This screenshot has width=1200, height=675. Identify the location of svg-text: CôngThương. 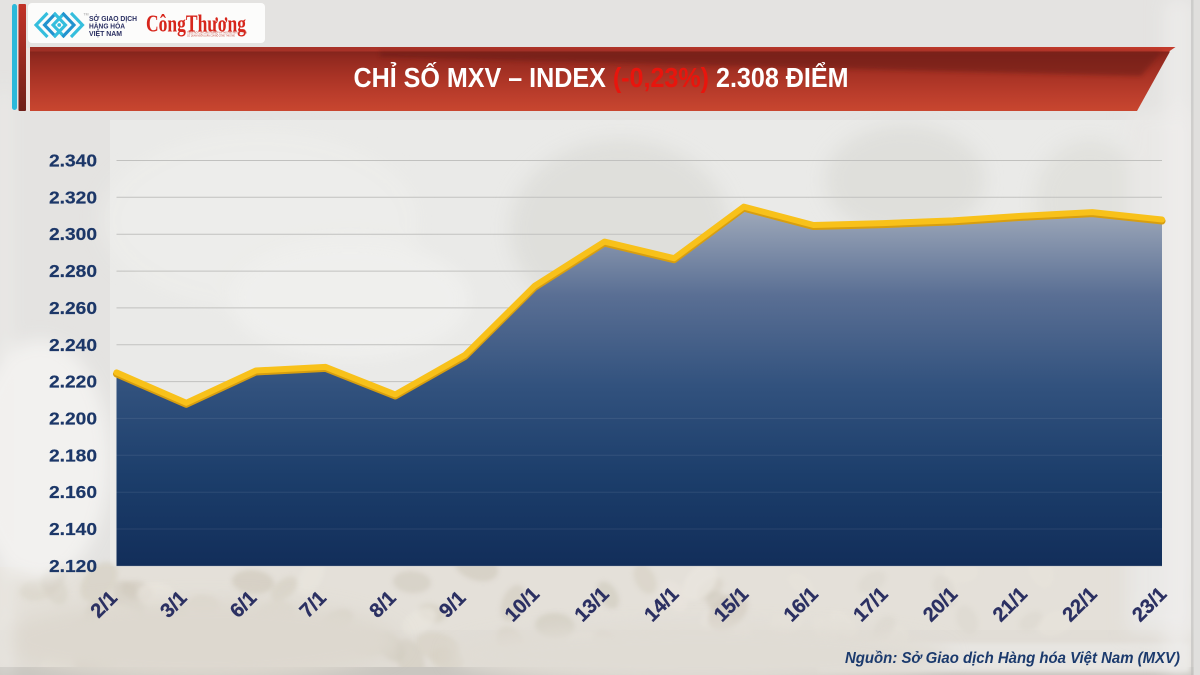
(196, 25).